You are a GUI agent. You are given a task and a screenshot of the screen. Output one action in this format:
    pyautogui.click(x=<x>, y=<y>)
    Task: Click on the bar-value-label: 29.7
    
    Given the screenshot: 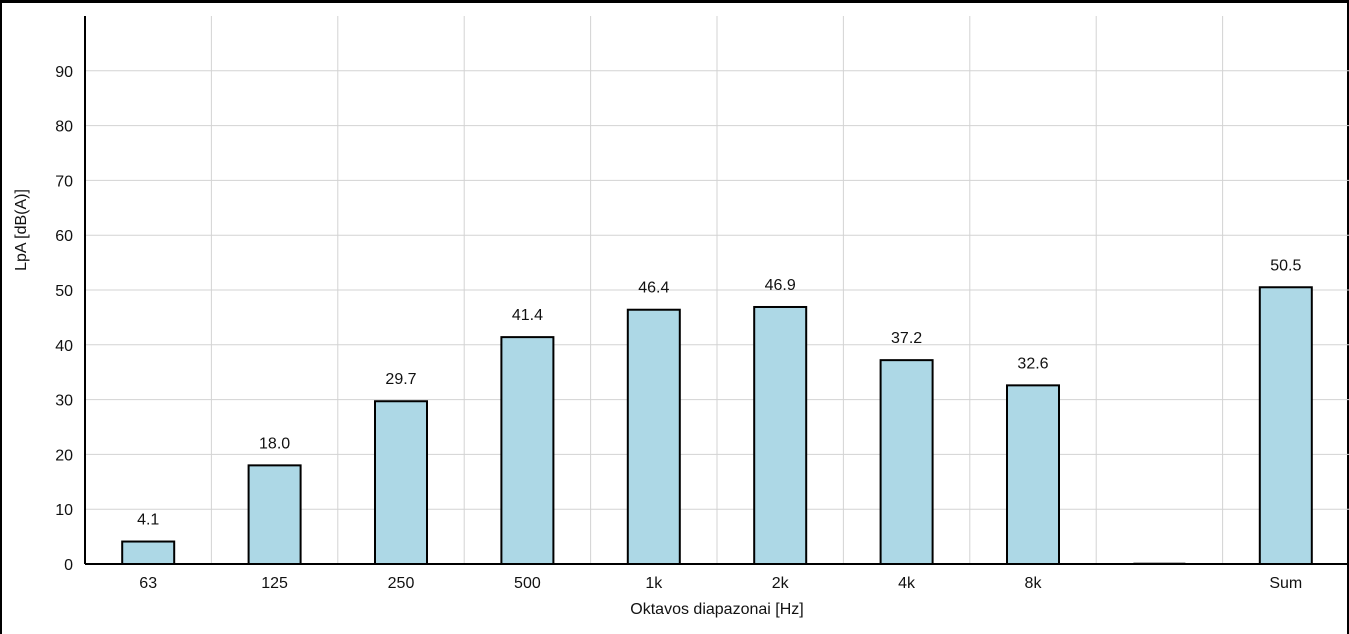 What is the action you would take?
    pyautogui.click(x=400, y=379)
    